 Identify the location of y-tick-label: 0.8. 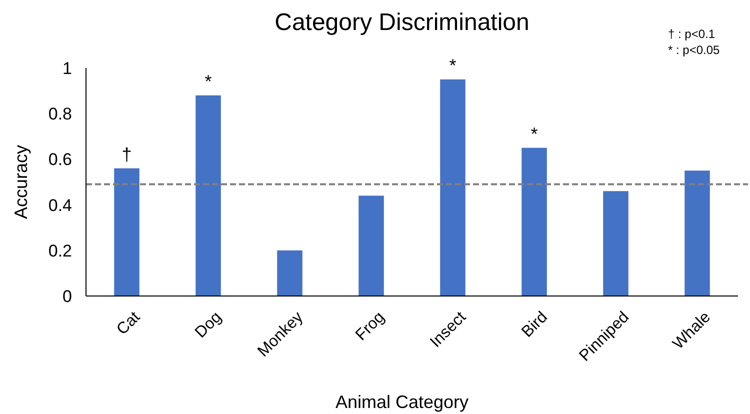
(60, 114).